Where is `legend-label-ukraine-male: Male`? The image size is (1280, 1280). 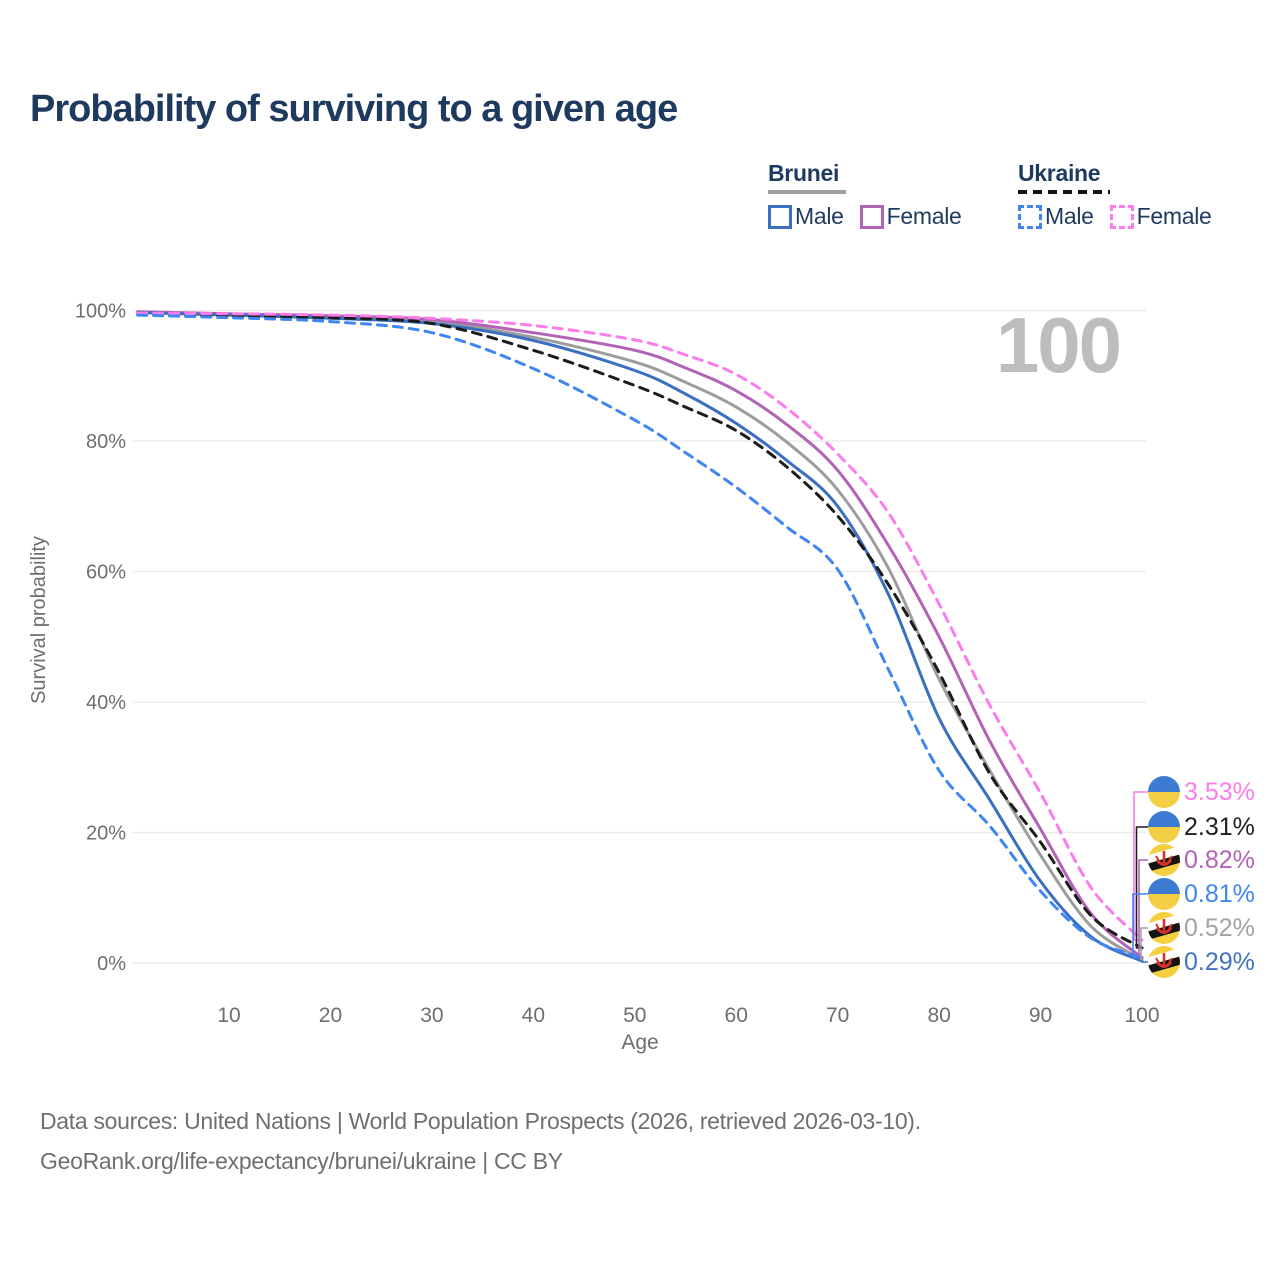 legend-label-ukraine-male: Male is located at coordinates (1069, 216).